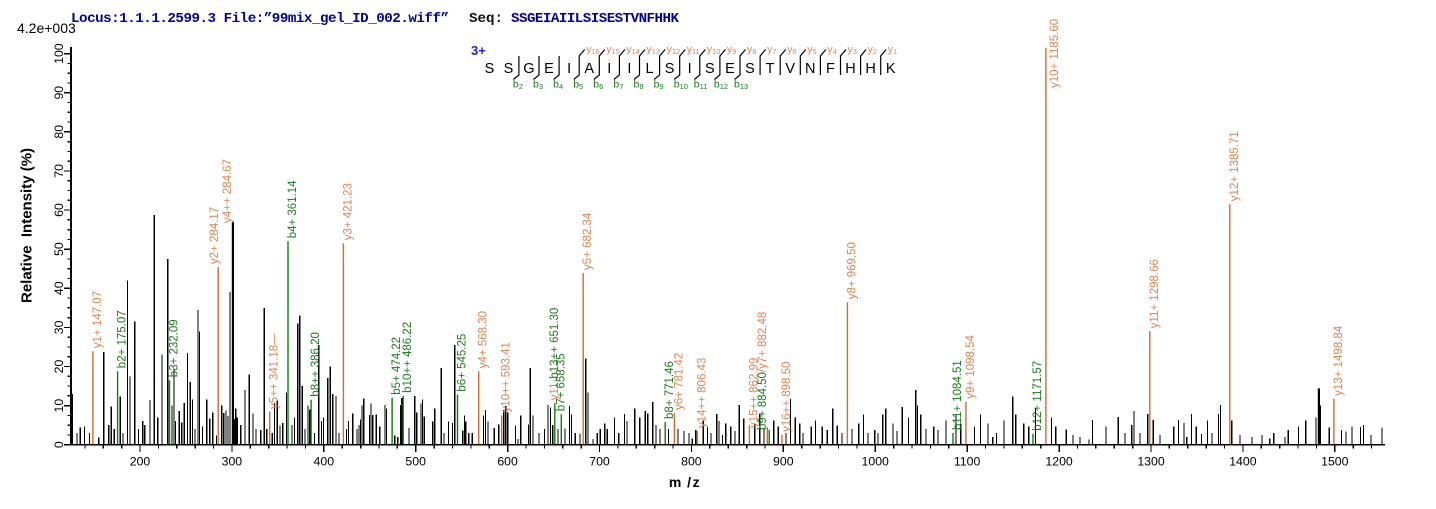  Describe the element at coordinates (852, 270) in the screenshot. I see `svg-text: y8+ 969.50` at that location.